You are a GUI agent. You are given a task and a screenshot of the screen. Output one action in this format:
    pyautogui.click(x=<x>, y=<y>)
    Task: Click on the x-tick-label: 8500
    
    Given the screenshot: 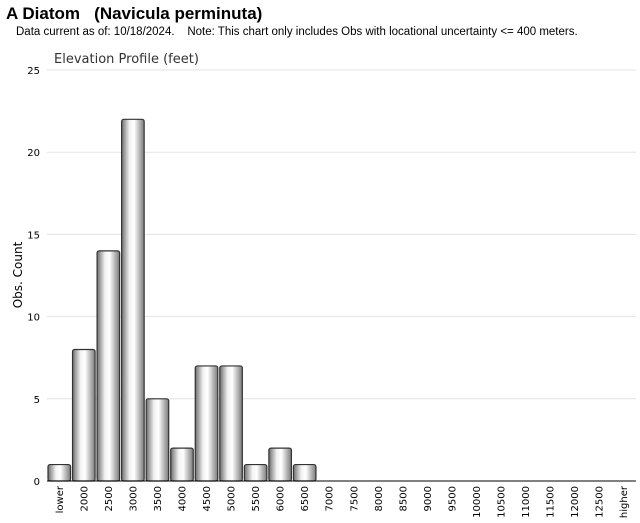 What is the action you would take?
    pyautogui.click(x=403, y=498)
    